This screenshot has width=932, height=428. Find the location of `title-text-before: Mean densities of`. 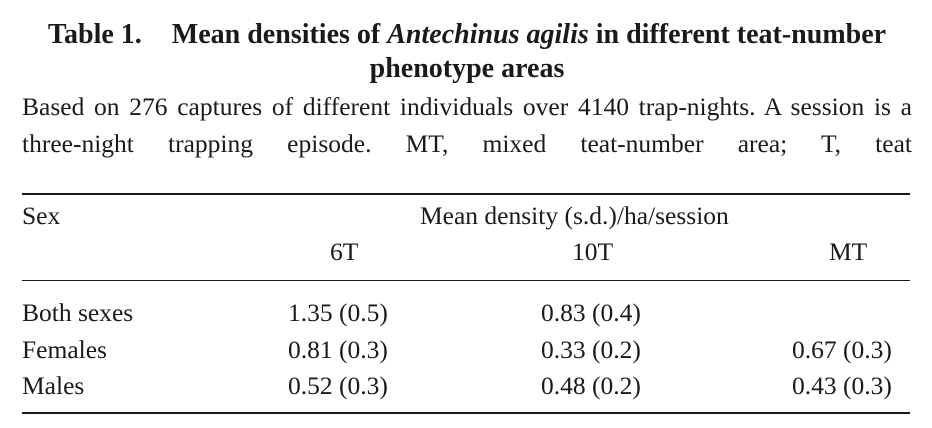

title-text-before: Mean densities of is located at coordinates (279, 34).